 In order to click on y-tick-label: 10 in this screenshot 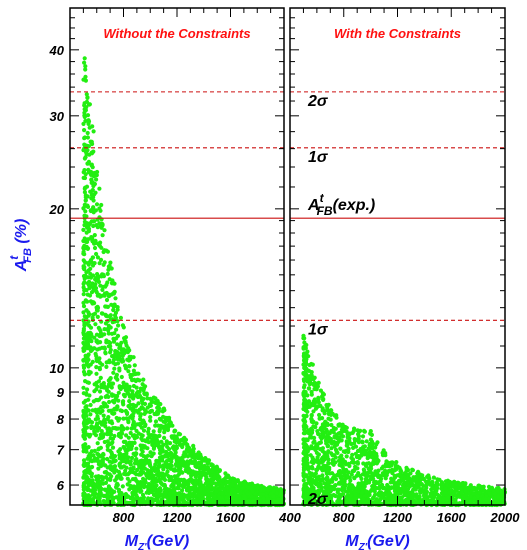, I will do `click(57, 368)`.